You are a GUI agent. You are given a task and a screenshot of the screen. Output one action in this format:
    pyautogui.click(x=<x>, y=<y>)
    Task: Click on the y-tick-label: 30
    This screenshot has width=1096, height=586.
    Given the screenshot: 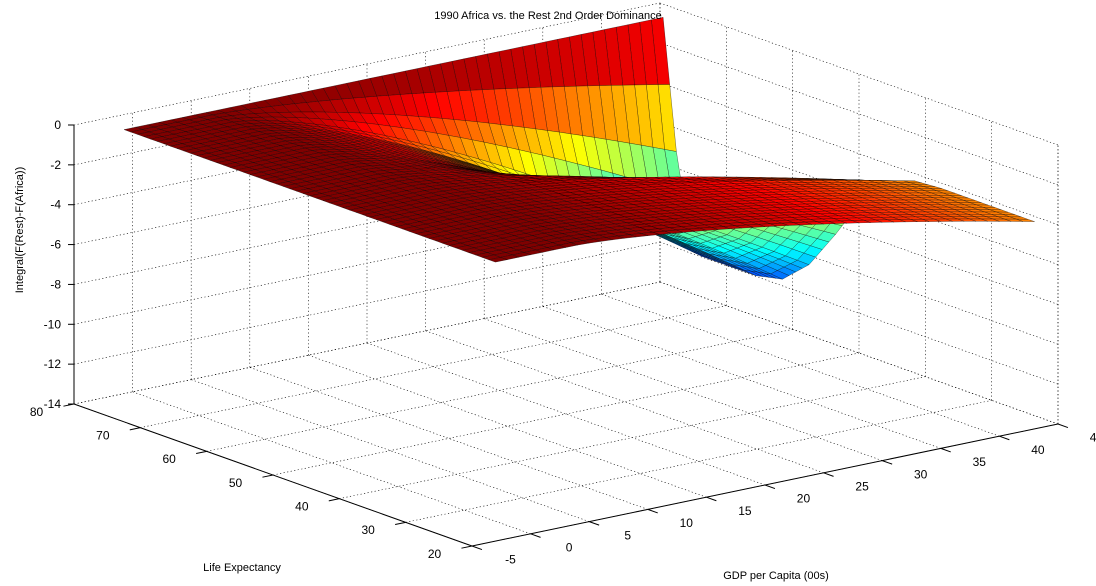 What is the action you would take?
    pyautogui.click(x=368, y=530)
    